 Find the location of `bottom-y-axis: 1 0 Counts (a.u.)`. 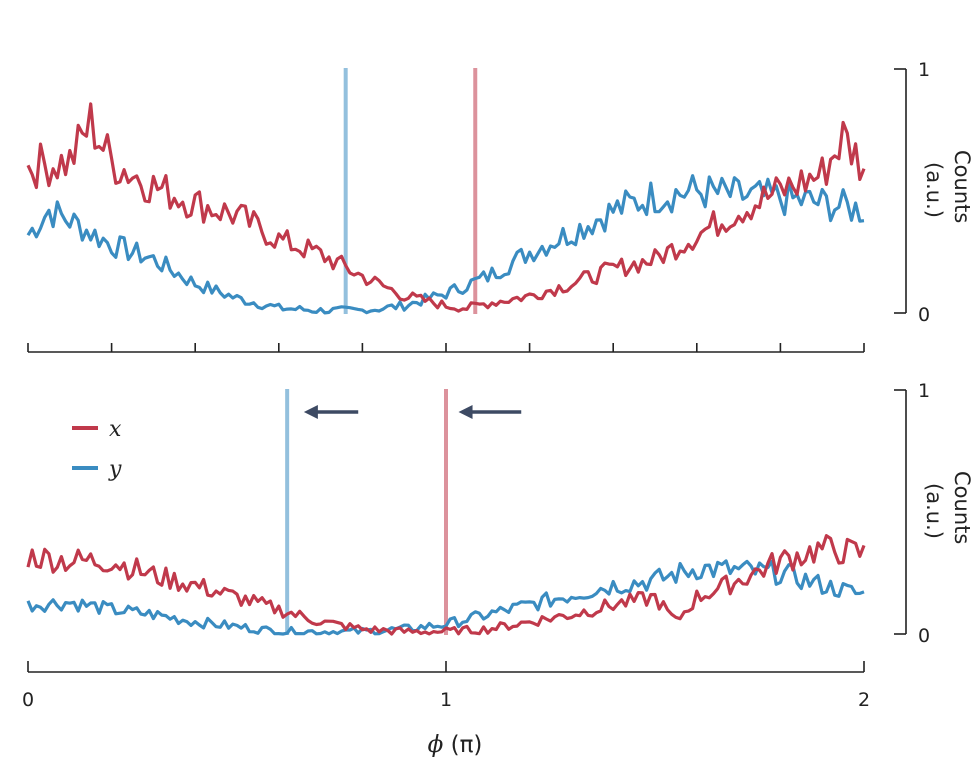

bottom-y-axis: 1 0 Counts (a.u.) is located at coordinates (934, 513).